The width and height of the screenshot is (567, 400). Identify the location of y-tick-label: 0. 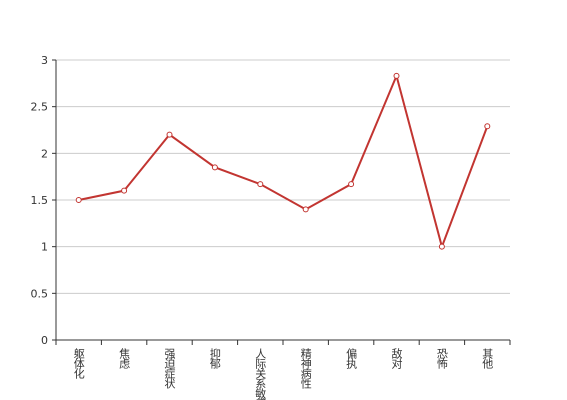
(44, 340).